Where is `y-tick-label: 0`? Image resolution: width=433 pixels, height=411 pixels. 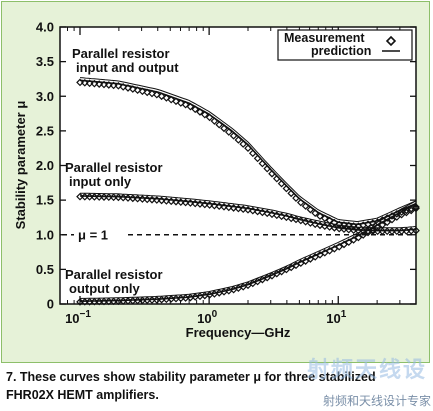 y-tick-label: 0 is located at coordinates (50, 304).